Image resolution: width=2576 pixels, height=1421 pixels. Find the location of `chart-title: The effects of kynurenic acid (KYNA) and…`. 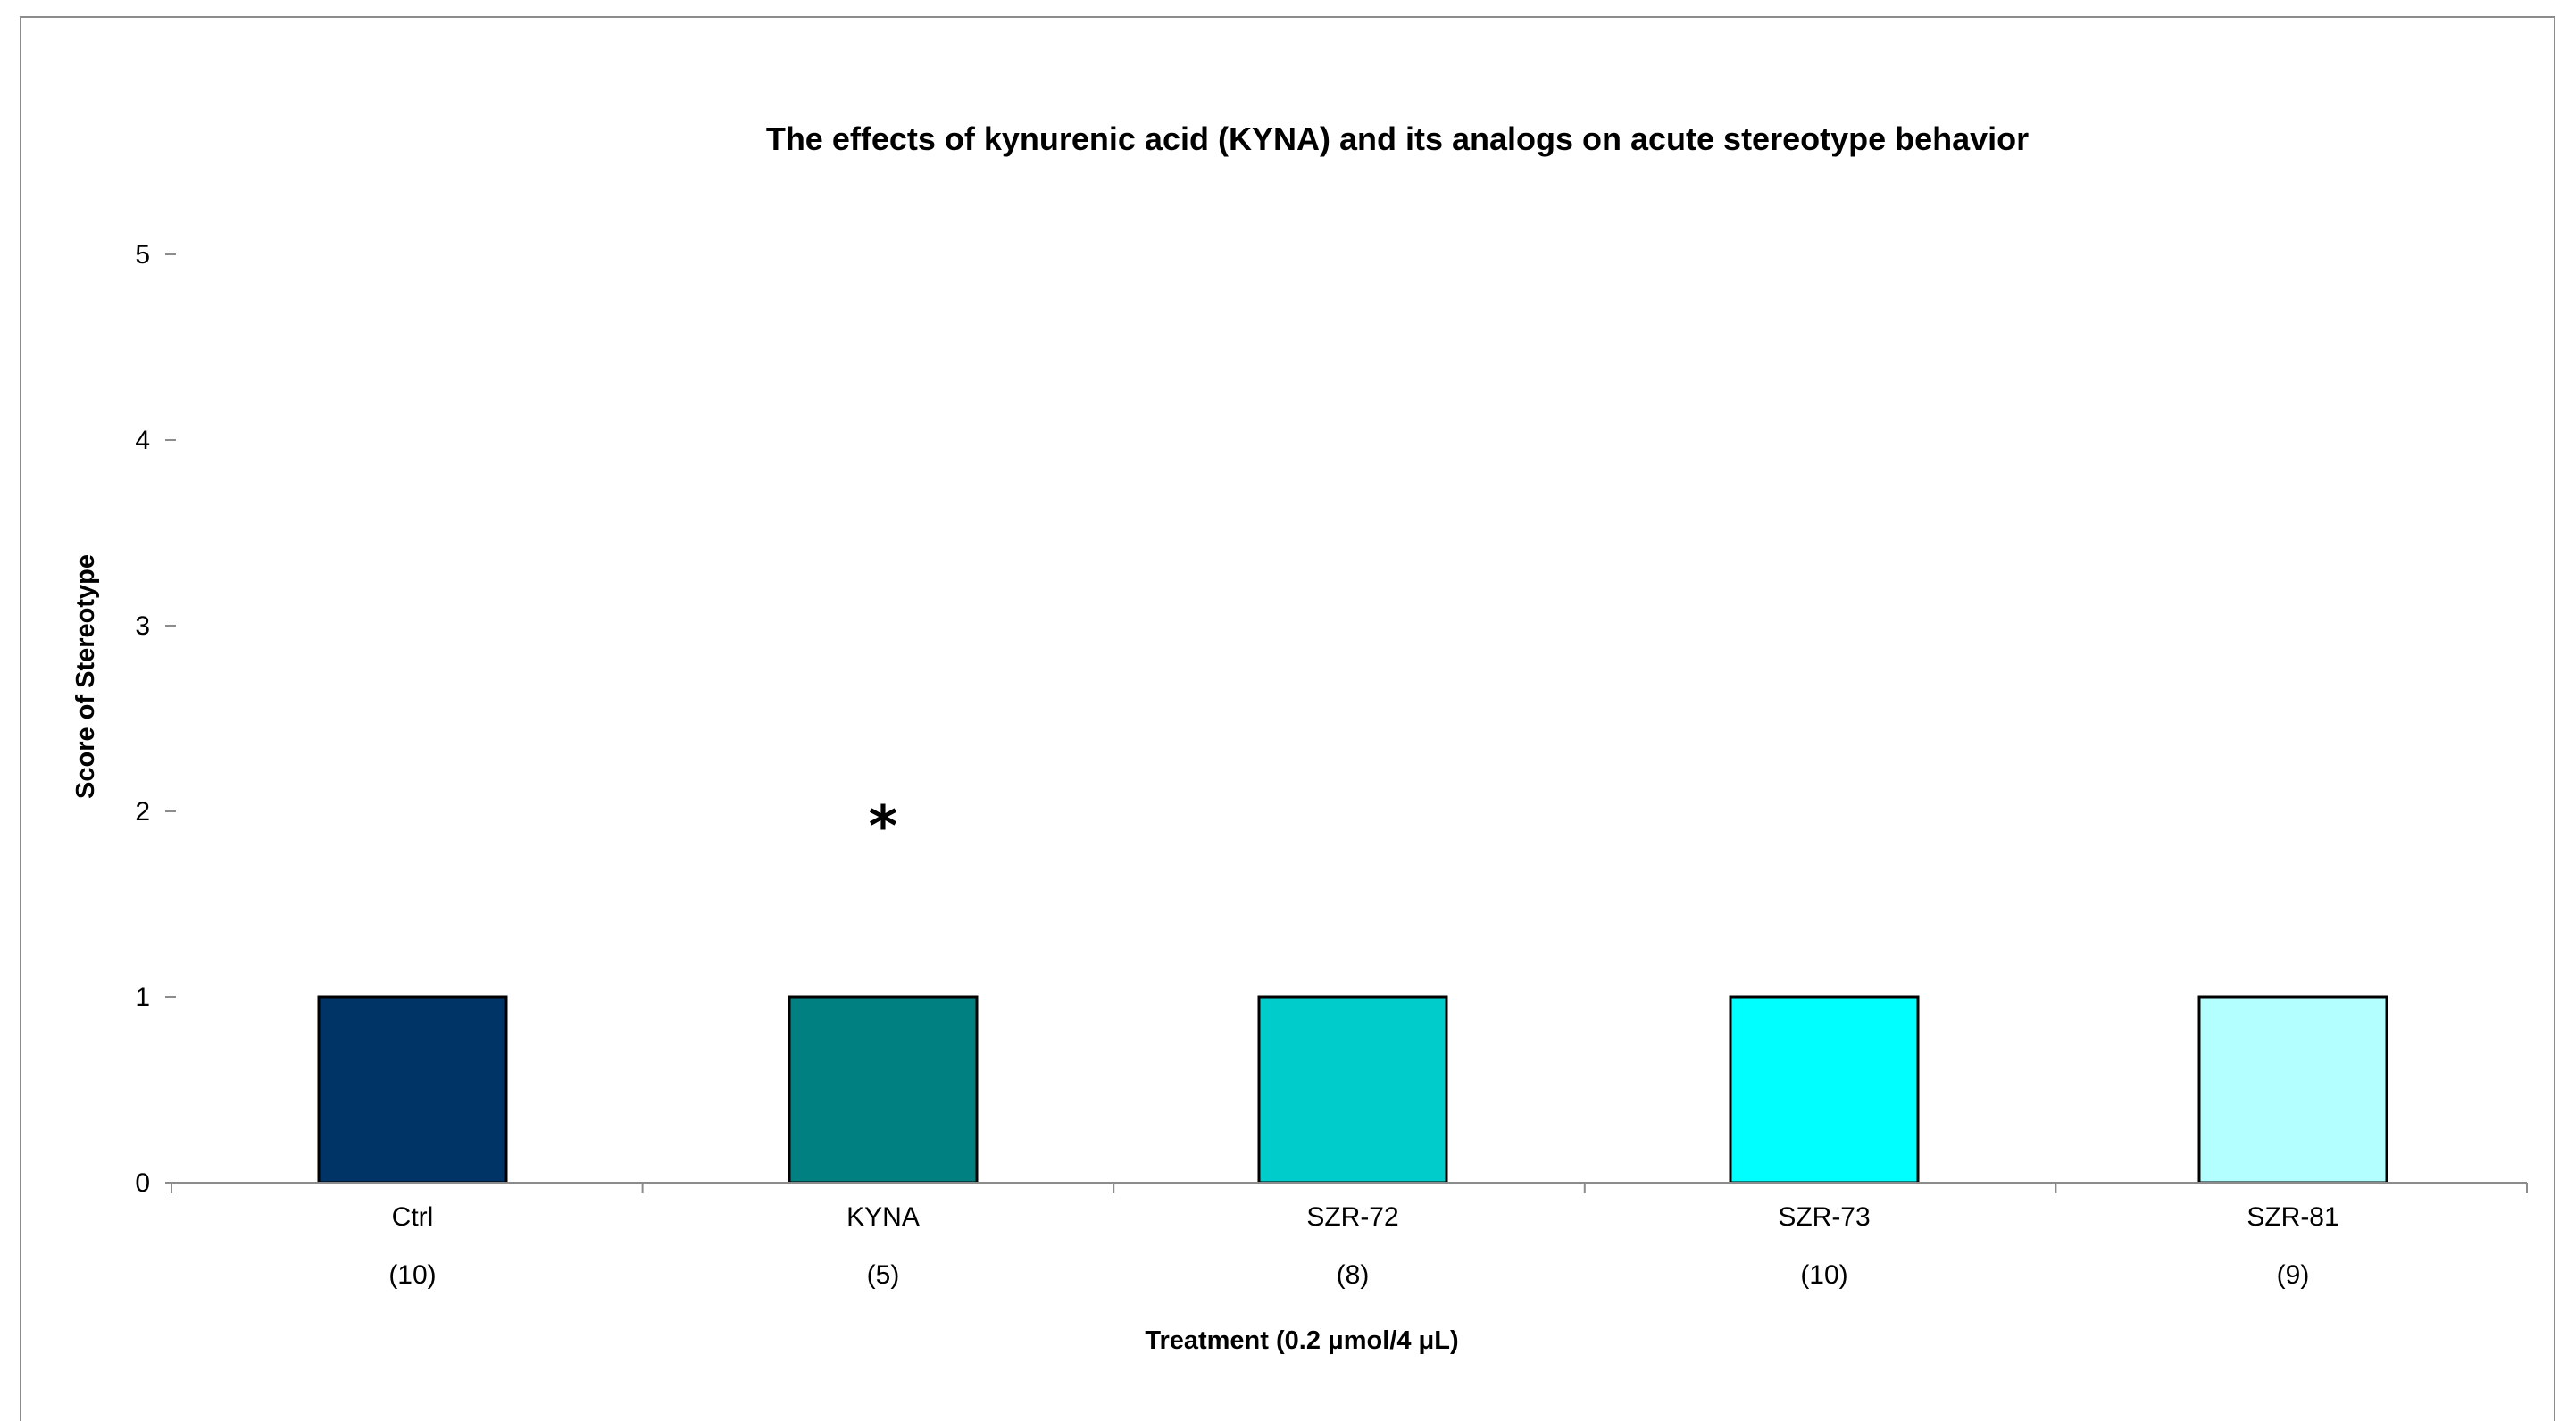

chart-title: The effects of kynurenic acid (KYNA) and… is located at coordinates (1397, 138).